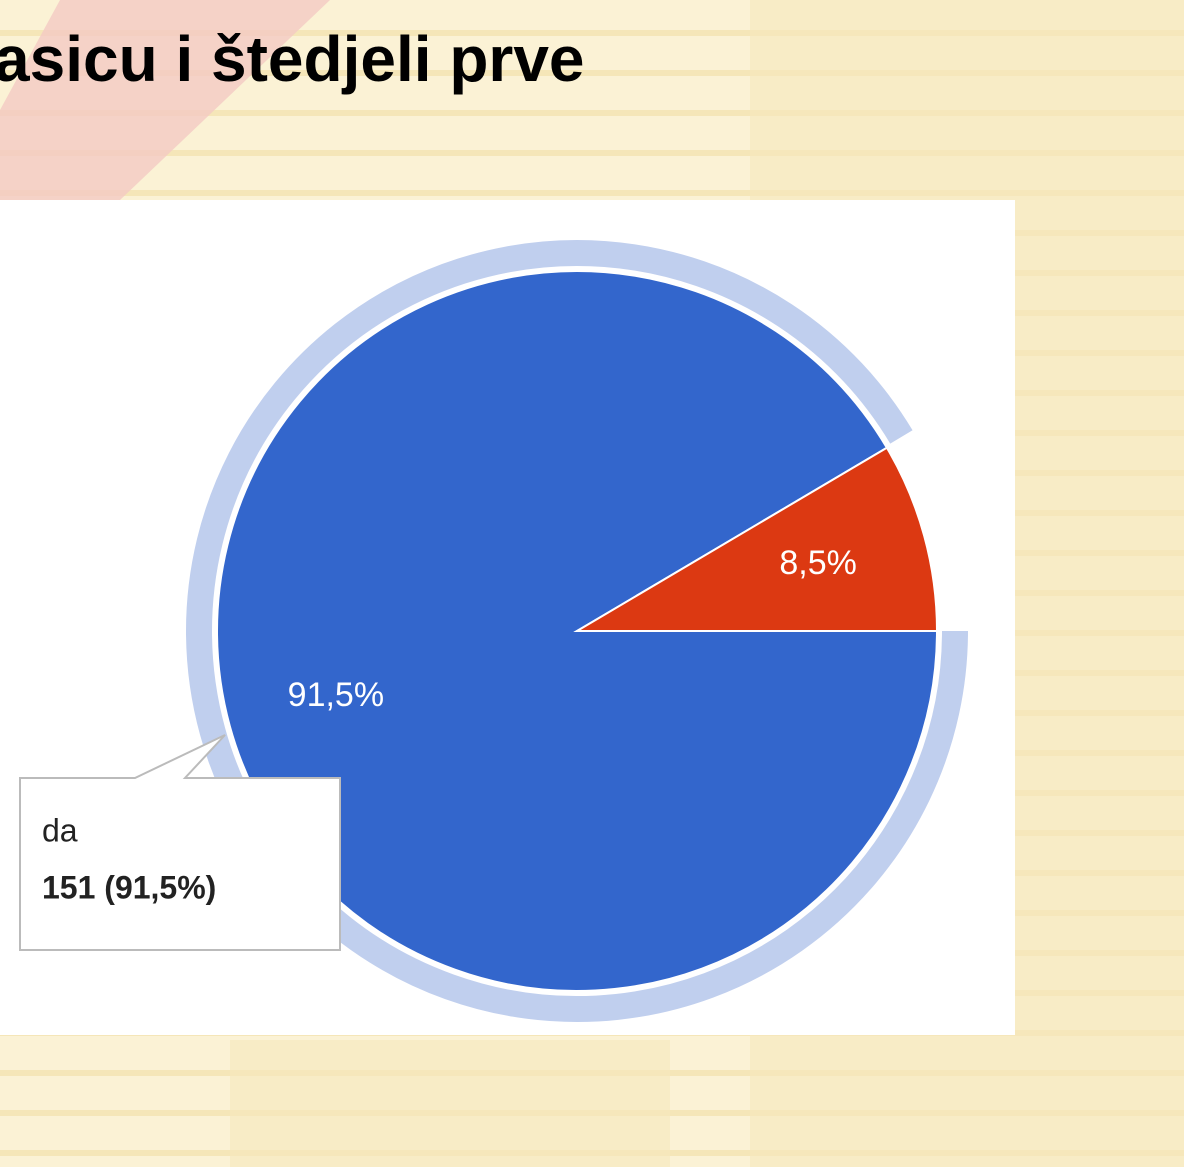 The image size is (1184, 1167). I want to click on pie-slice, so click(756, 539).